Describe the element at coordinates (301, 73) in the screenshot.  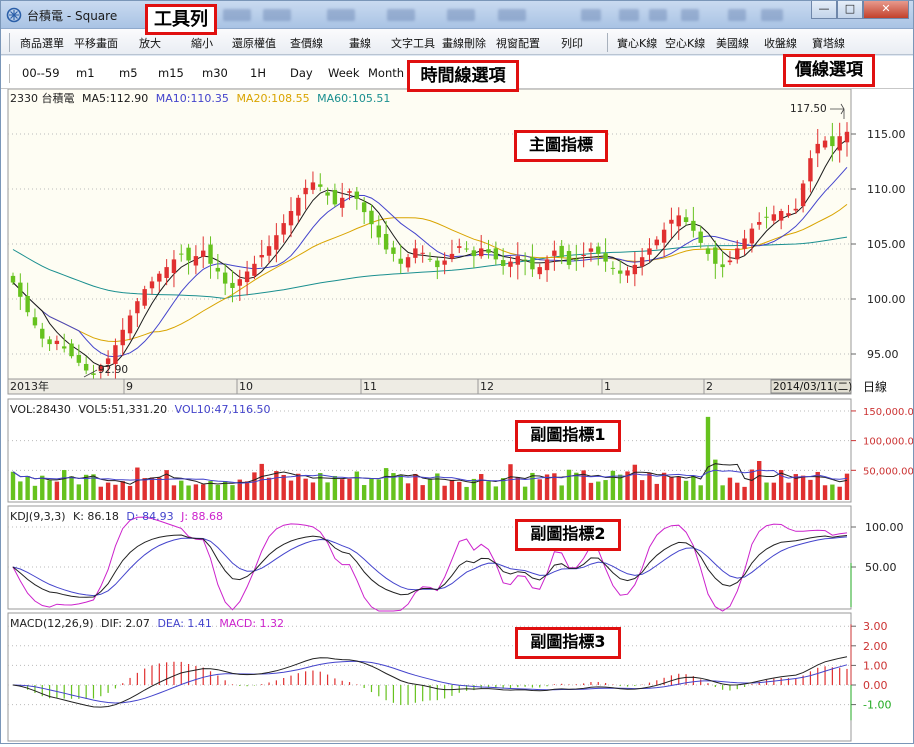
I see `timeframe-day: Day` at that location.